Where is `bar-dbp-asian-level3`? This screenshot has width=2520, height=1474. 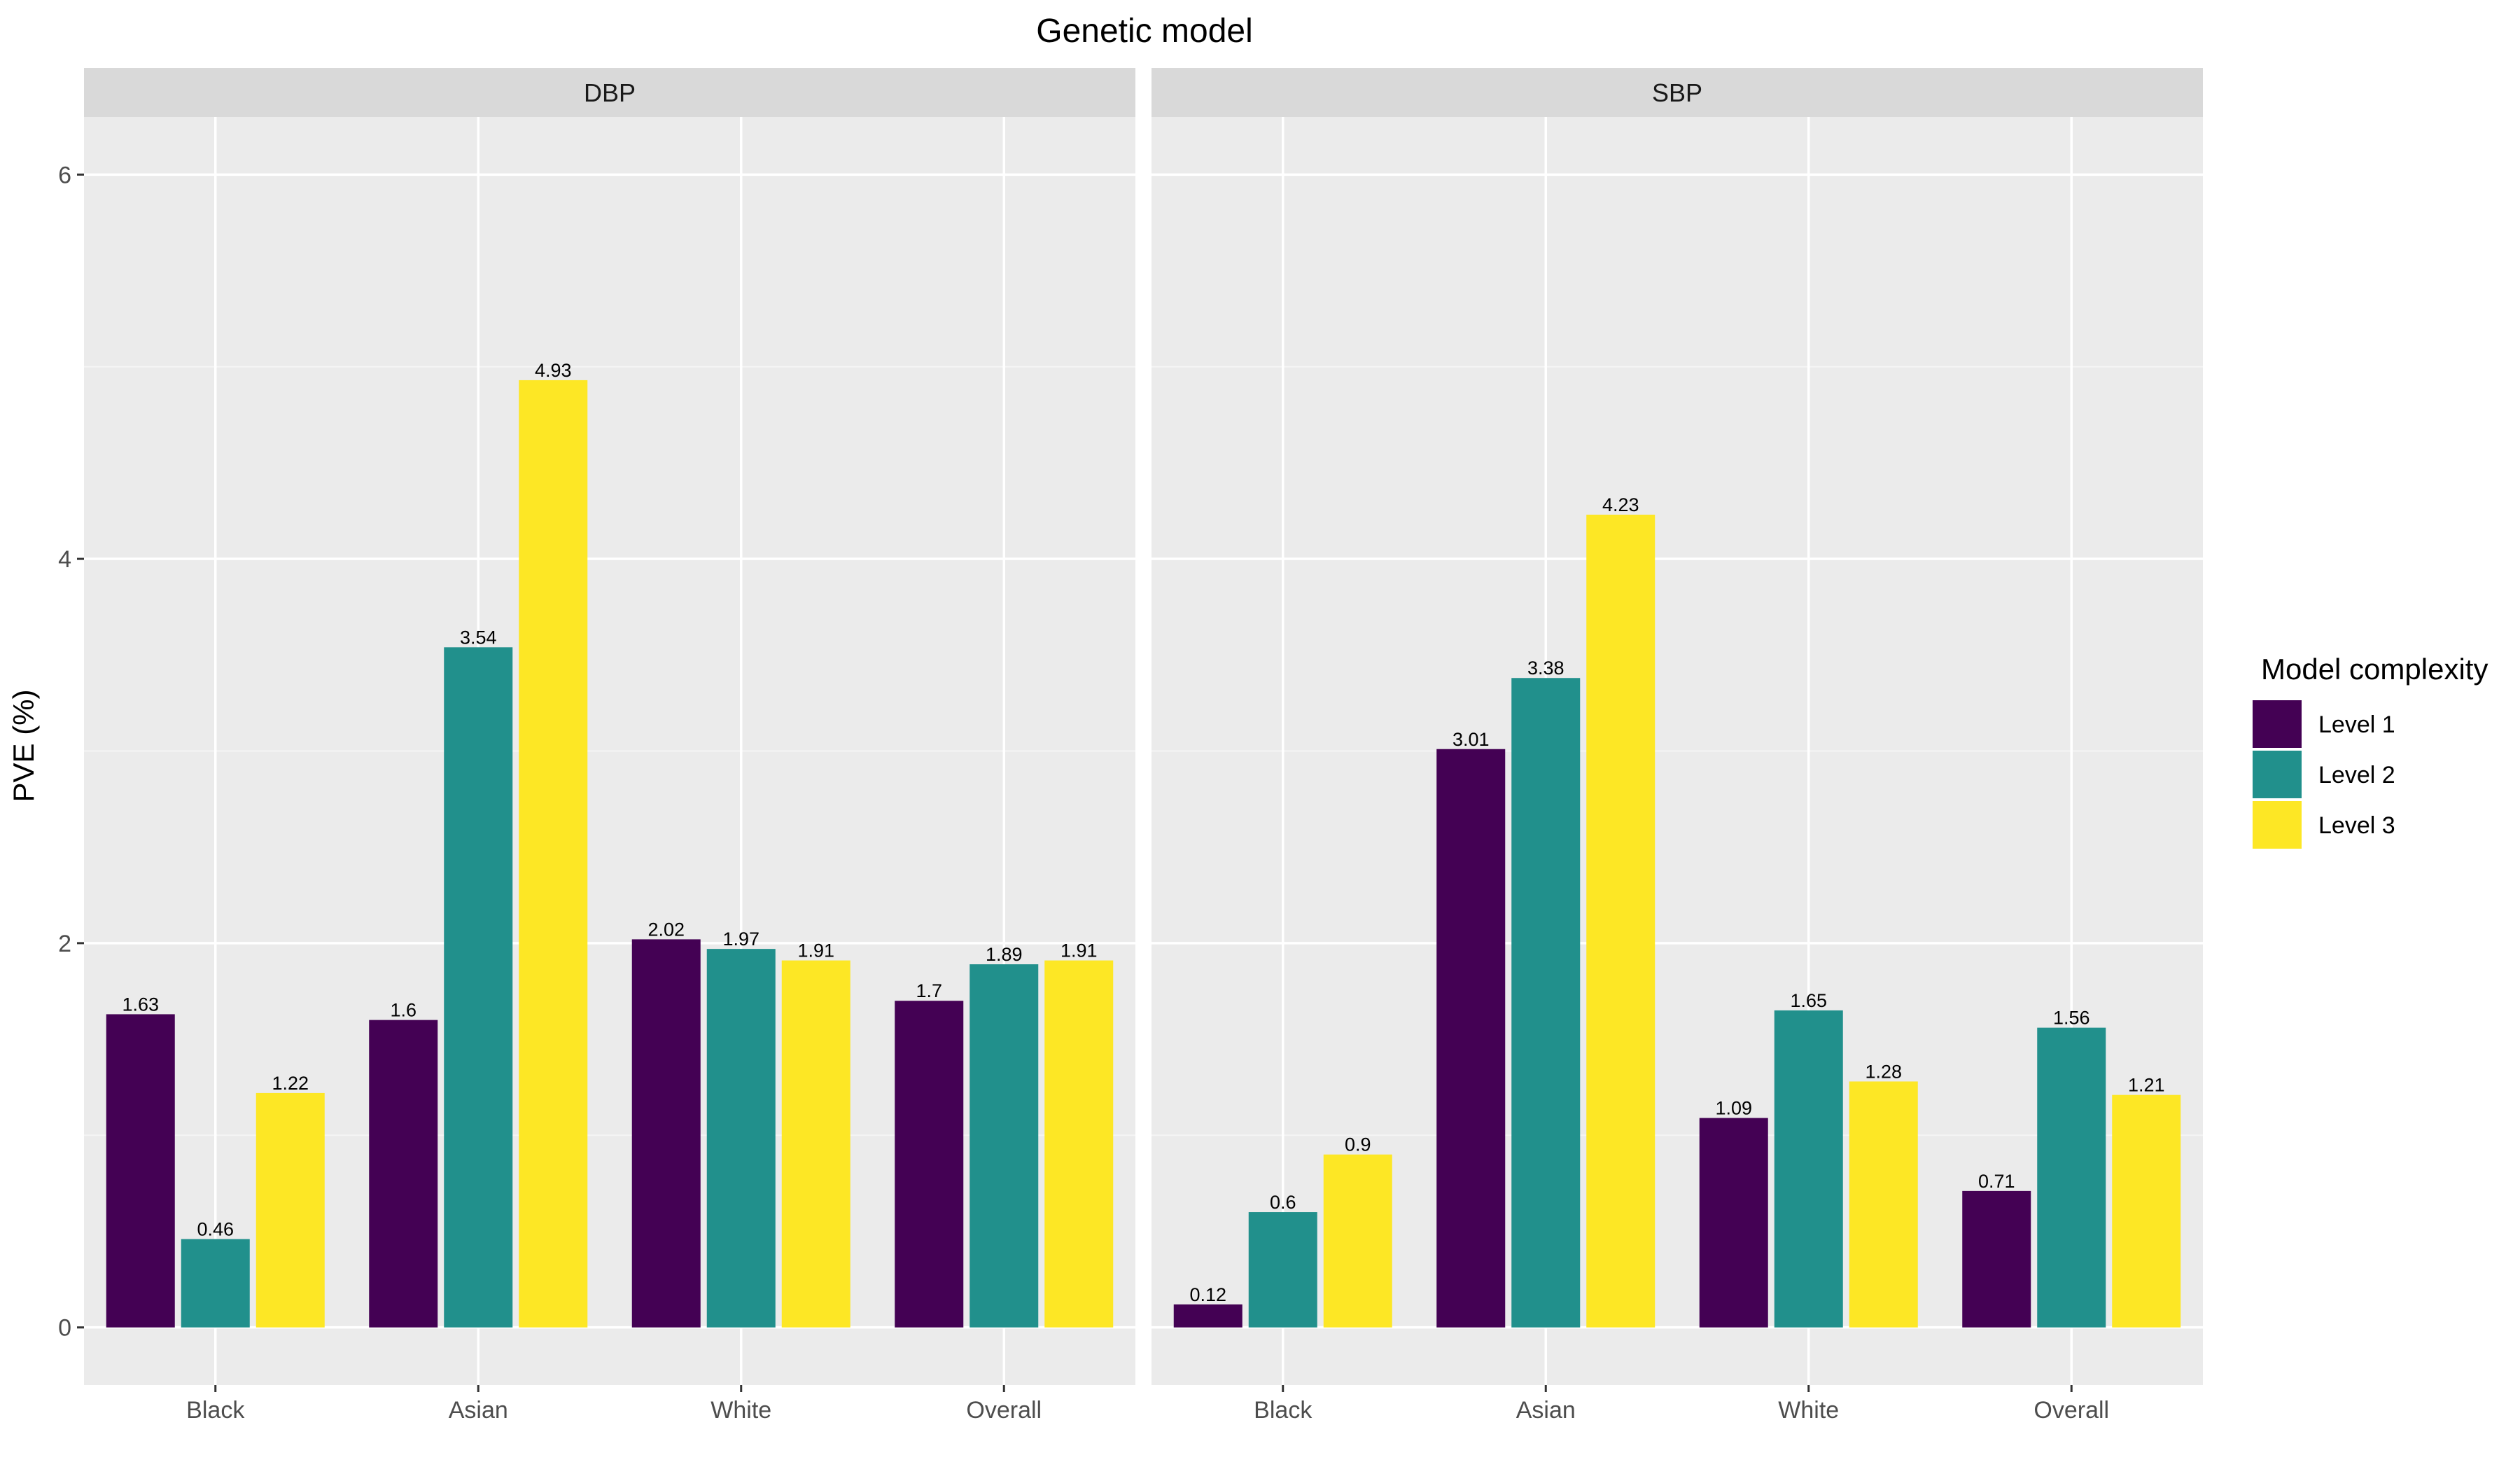 bar-dbp-asian-level3 is located at coordinates (553, 854).